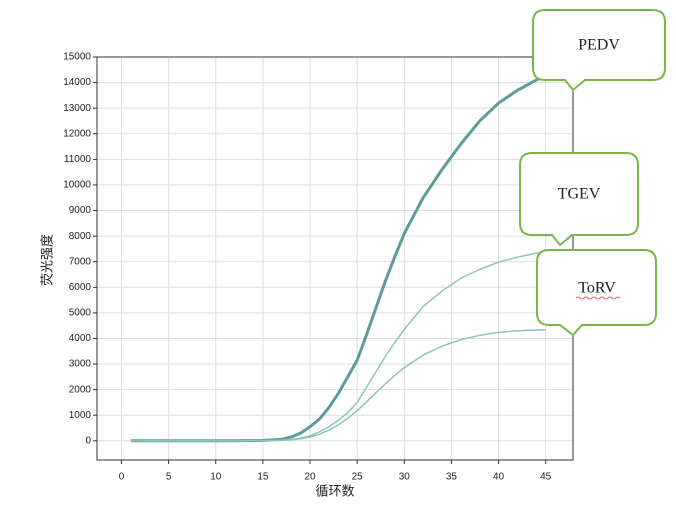  What do you see at coordinates (46, 260) in the screenshot?
I see `y-axis-title: 荧光强度` at bounding box center [46, 260].